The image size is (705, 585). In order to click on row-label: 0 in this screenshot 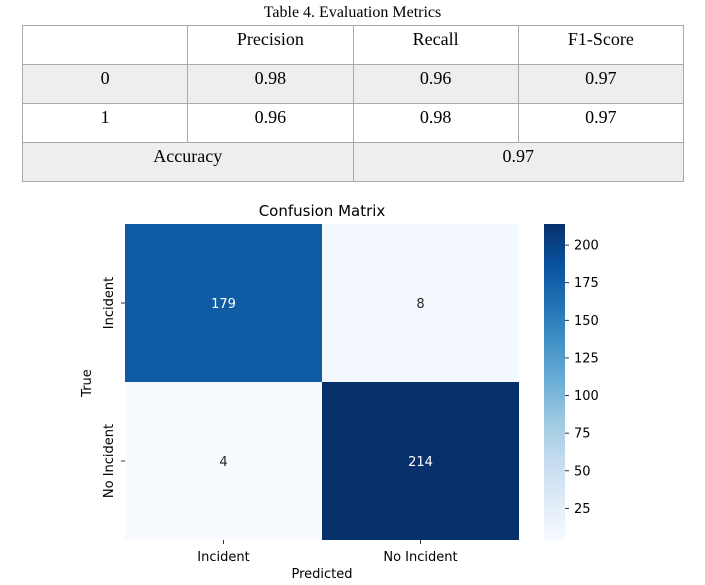, I will do `click(105, 84)`.